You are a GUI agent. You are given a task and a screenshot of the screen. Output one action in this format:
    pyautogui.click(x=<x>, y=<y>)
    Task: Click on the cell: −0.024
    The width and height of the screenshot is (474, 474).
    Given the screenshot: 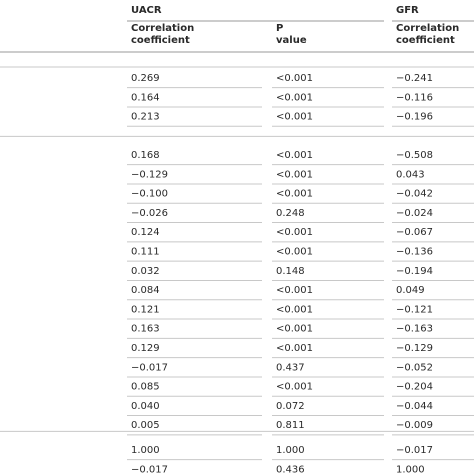 What is the action you would take?
    pyautogui.click(x=414, y=213)
    